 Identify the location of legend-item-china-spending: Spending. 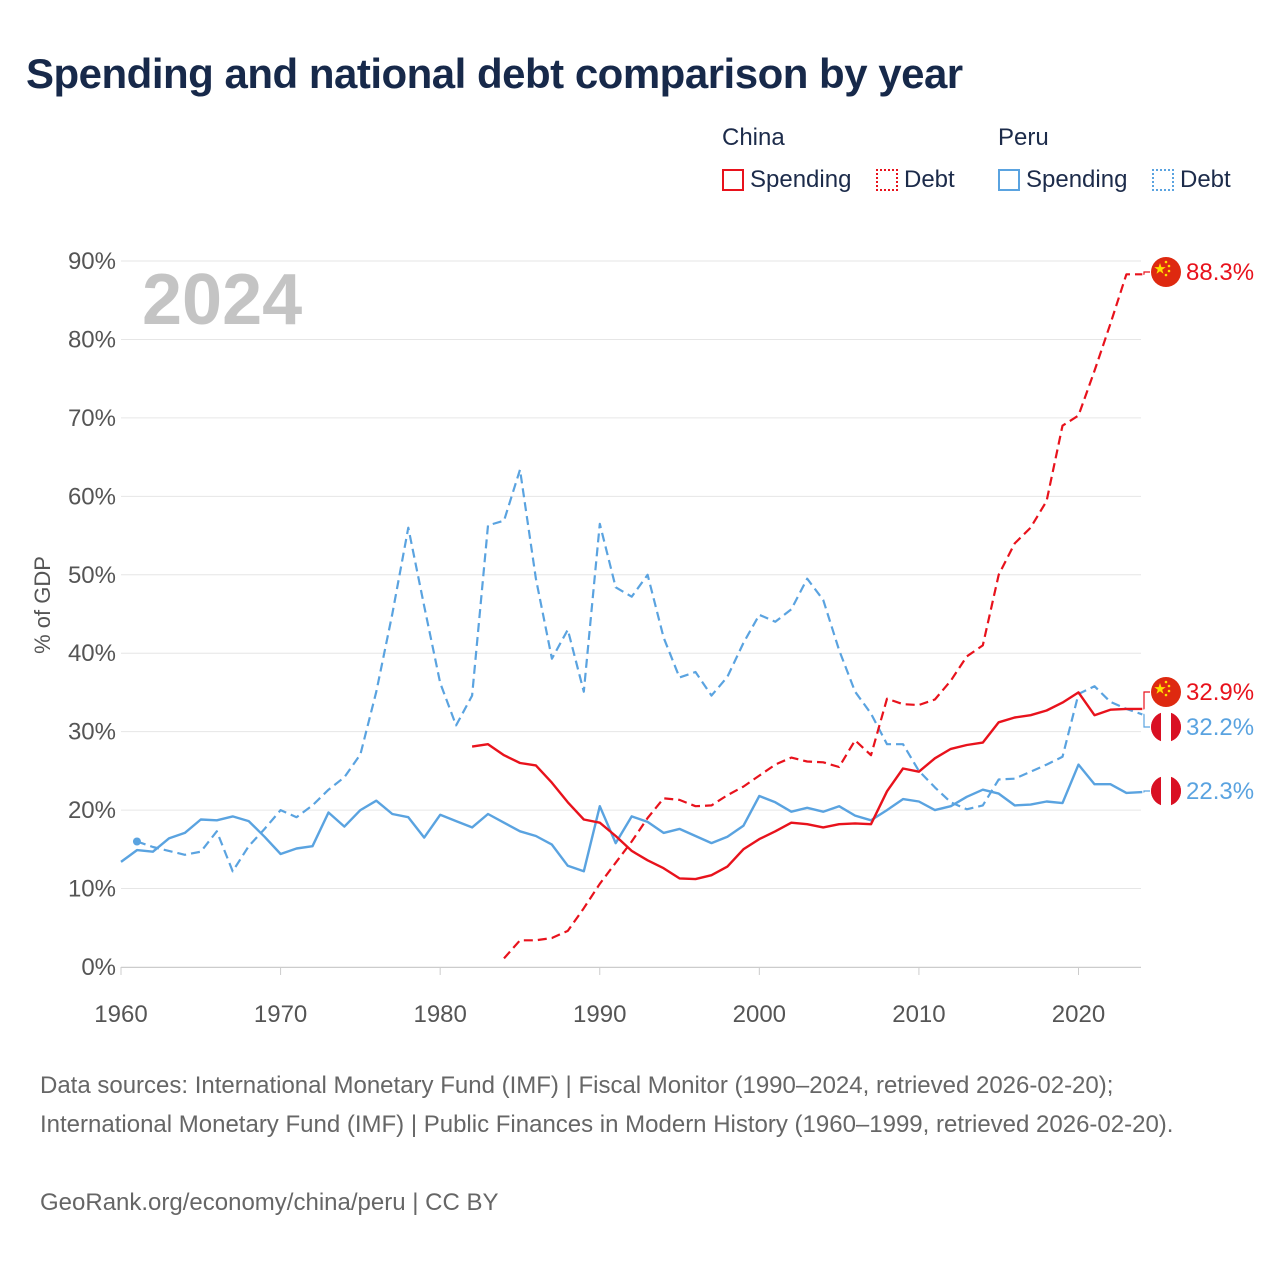
(786, 180).